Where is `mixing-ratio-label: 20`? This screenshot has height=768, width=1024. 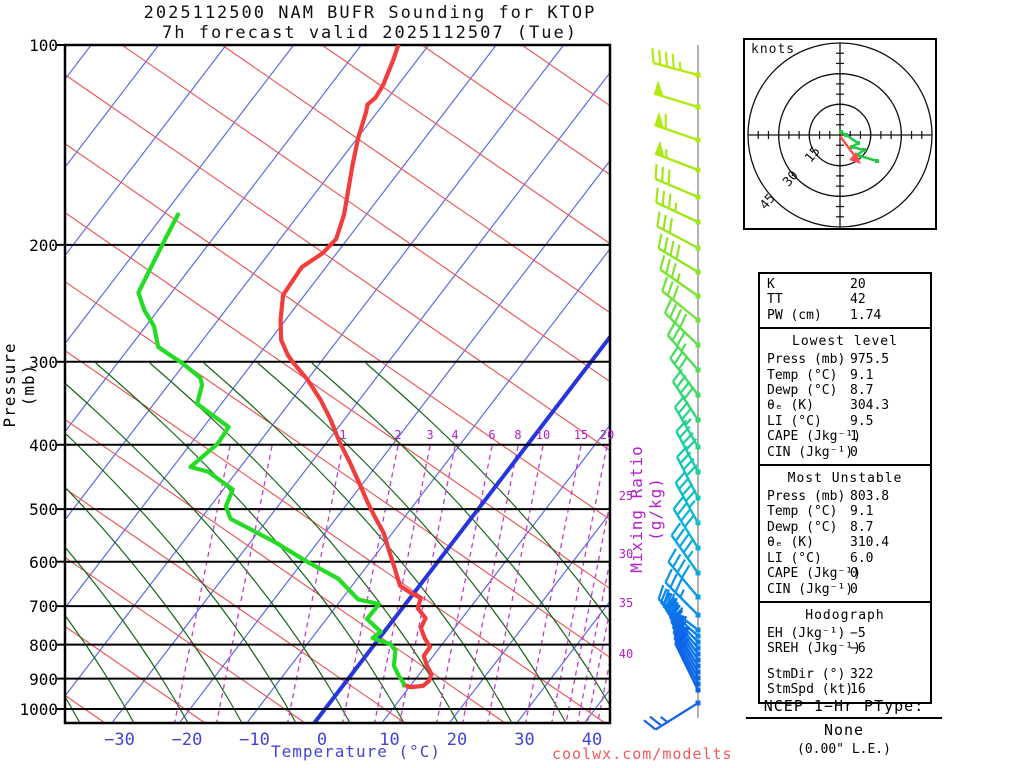 mixing-ratio-label: 20 is located at coordinates (607, 435).